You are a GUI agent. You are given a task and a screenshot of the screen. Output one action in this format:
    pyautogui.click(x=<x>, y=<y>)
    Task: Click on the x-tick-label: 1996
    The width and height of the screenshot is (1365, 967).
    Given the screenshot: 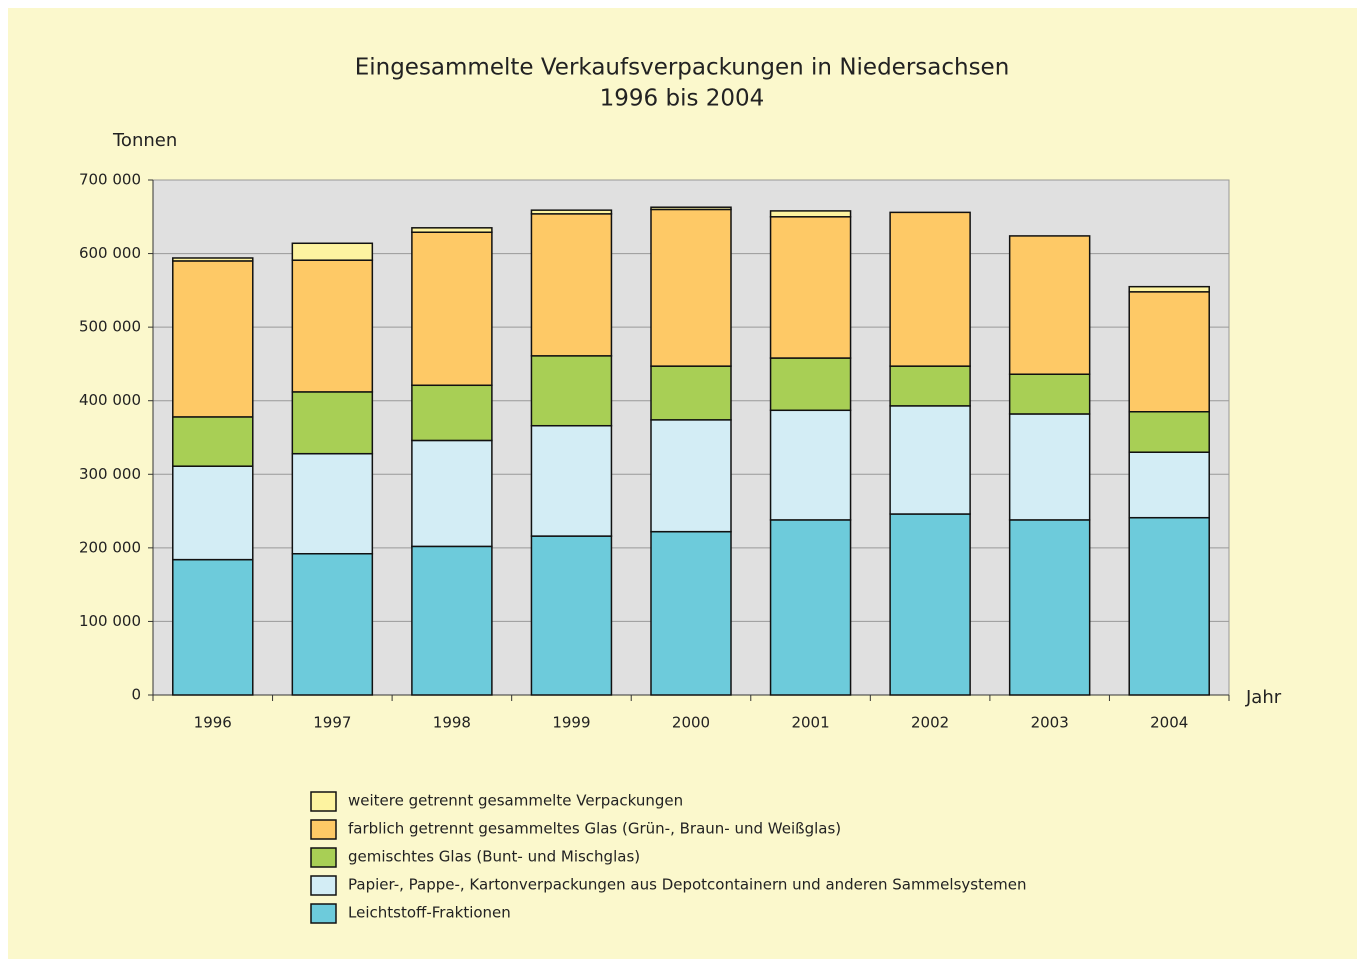 What is the action you would take?
    pyautogui.click(x=213, y=723)
    